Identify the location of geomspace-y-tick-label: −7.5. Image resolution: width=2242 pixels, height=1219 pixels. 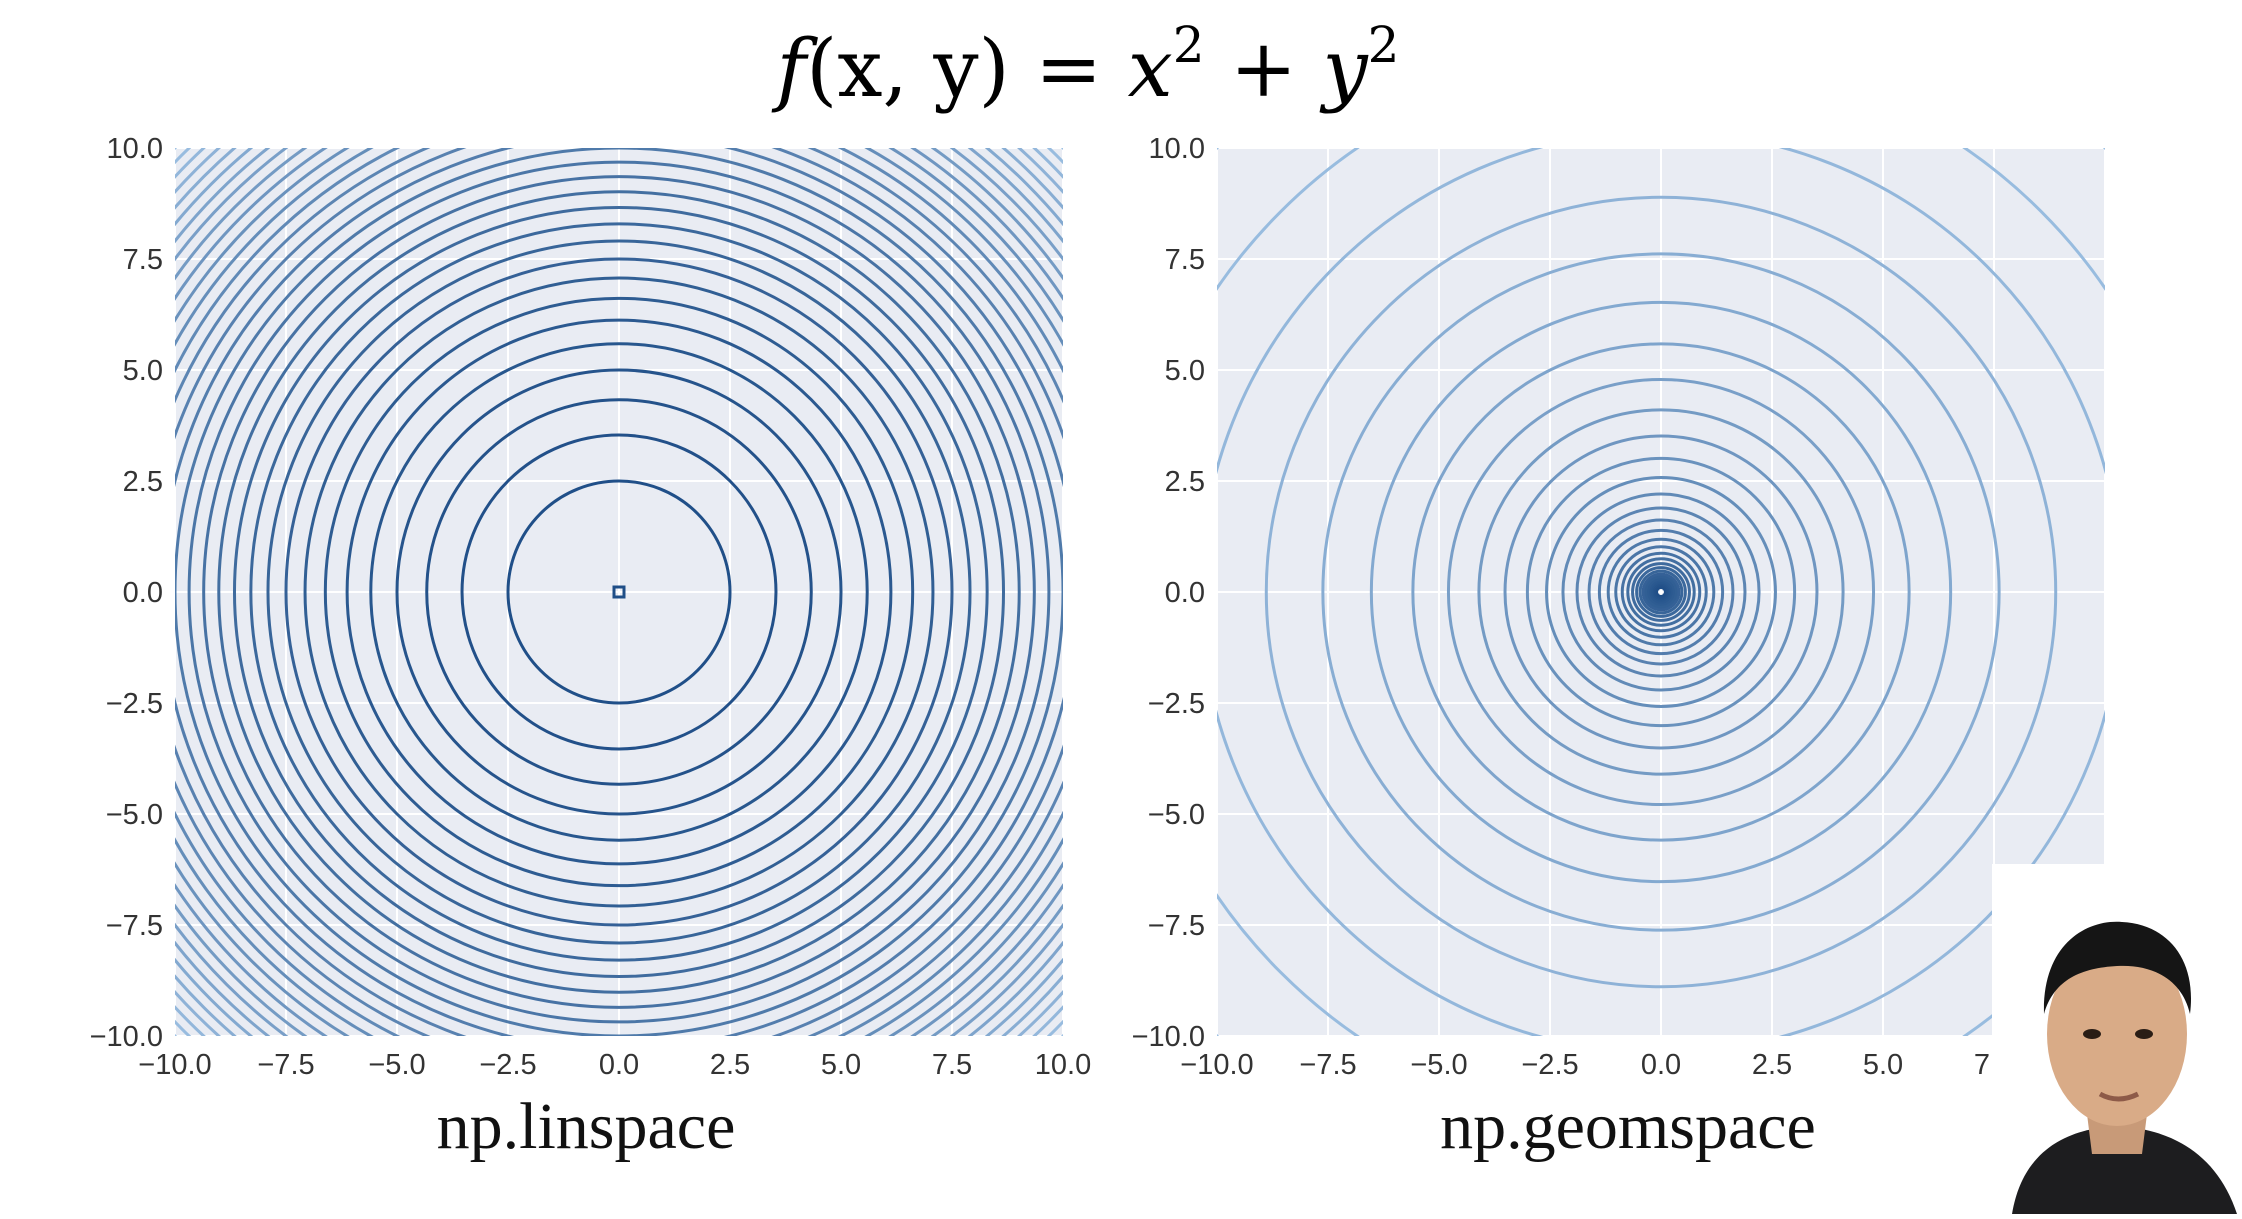
(1176, 926).